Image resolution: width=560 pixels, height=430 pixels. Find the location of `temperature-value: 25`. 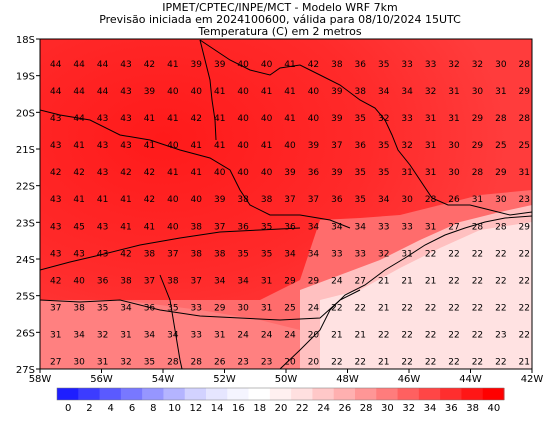

temperature-value: 25 is located at coordinates (500, 146).